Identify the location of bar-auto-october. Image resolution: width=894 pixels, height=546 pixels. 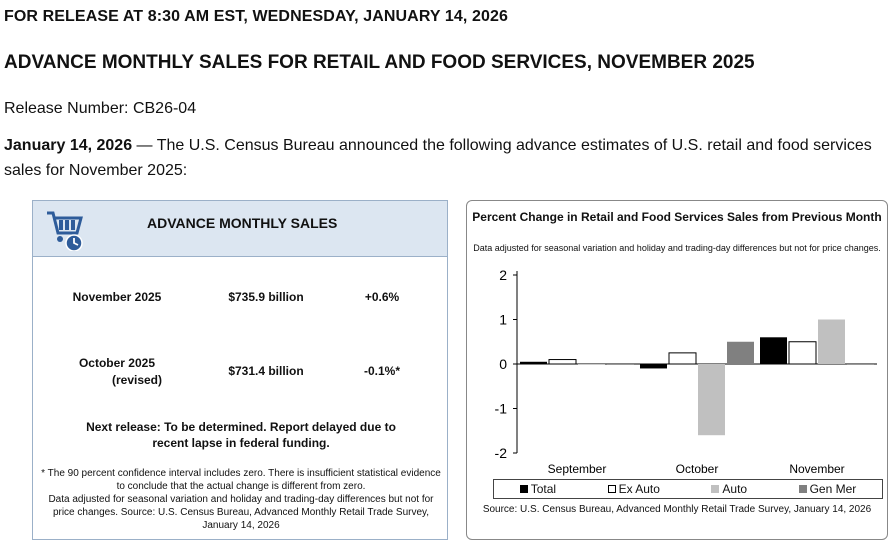
(711, 400).